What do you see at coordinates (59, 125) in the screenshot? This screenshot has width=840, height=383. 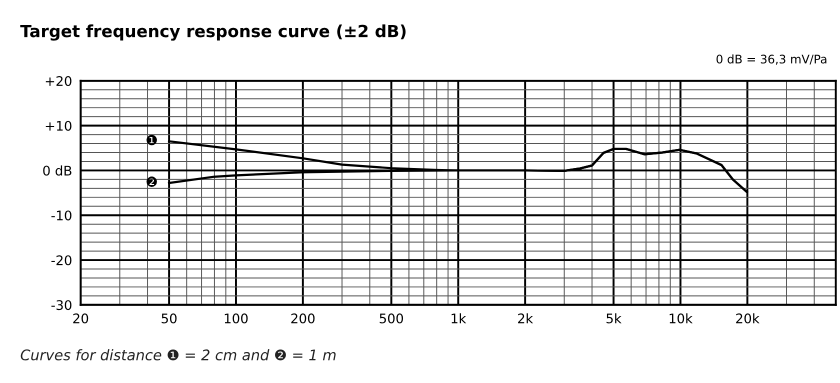 I see `y-tick-label: +10` at bounding box center [59, 125].